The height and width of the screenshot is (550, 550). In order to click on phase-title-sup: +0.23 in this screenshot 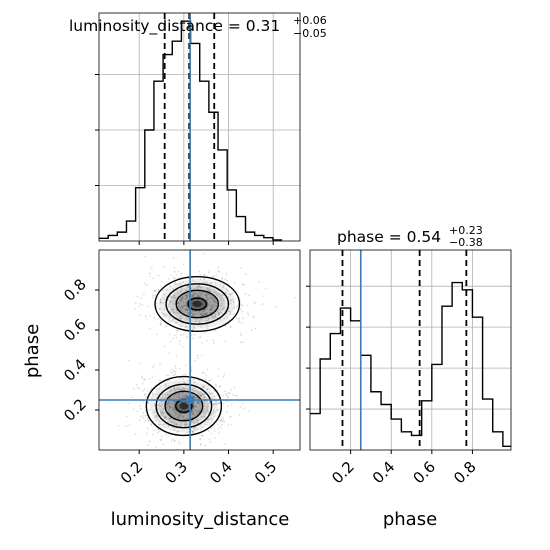, I will do `click(466, 230)`.